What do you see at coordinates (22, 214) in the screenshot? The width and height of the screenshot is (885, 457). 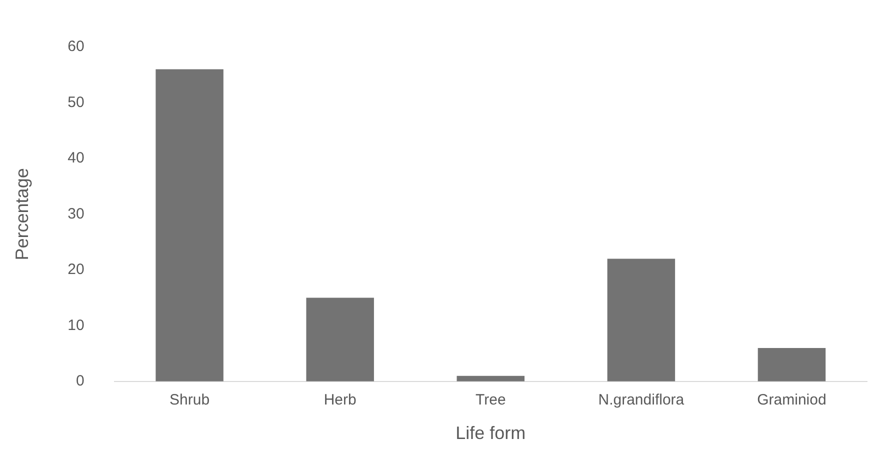 I see `y-axis-title: Percentage` at bounding box center [22, 214].